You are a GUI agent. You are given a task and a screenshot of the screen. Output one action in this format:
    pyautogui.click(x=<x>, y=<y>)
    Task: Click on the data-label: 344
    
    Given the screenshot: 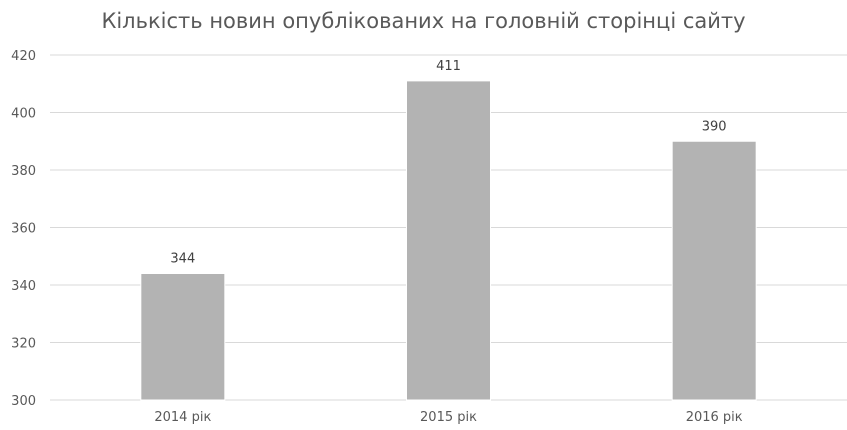 What is the action you would take?
    pyautogui.click(x=182, y=259)
    